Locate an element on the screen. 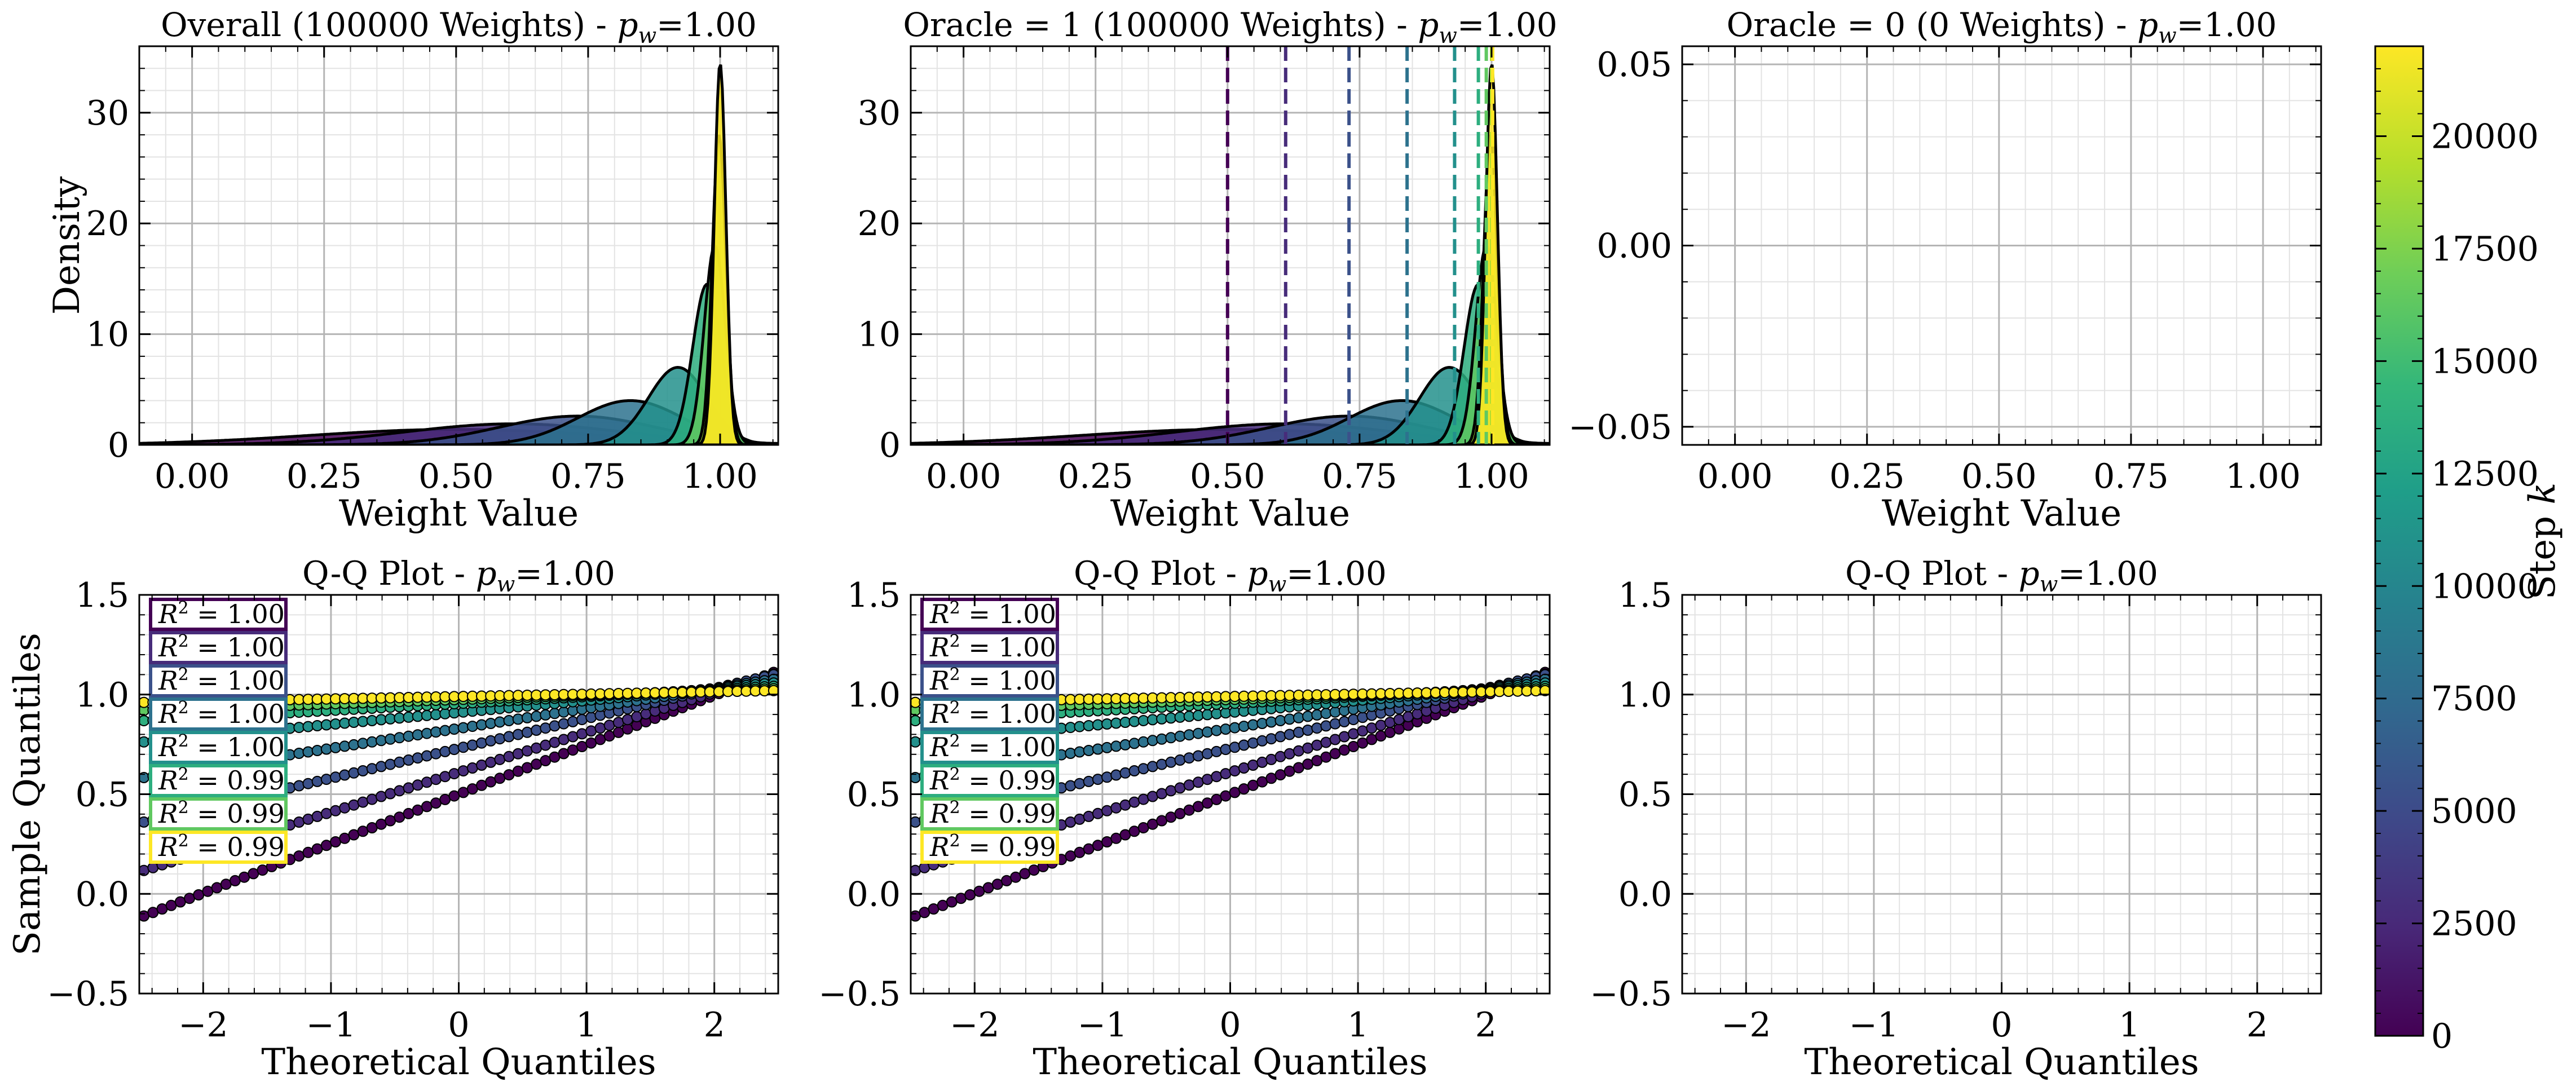 Image resolution: width=2576 pixels, height=1086 pixels. x-tick-label: 0.00 is located at coordinates (964, 476).